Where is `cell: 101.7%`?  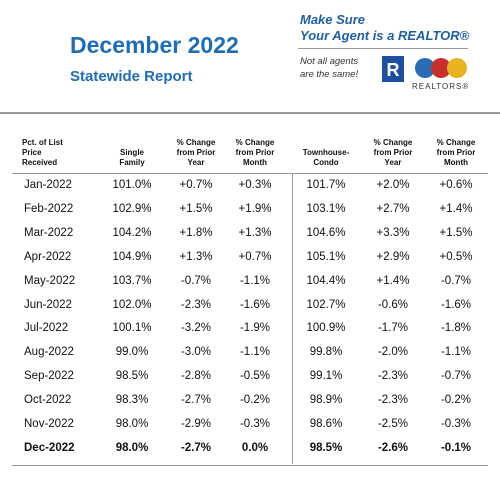
cell: 101.7% is located at coordinates (326, 185).